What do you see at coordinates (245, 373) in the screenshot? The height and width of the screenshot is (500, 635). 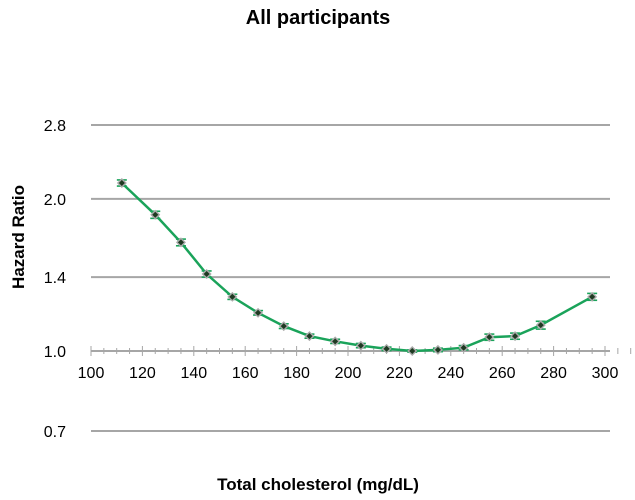 I see `x-tick-label: 160` at bounding box center [245, 373].